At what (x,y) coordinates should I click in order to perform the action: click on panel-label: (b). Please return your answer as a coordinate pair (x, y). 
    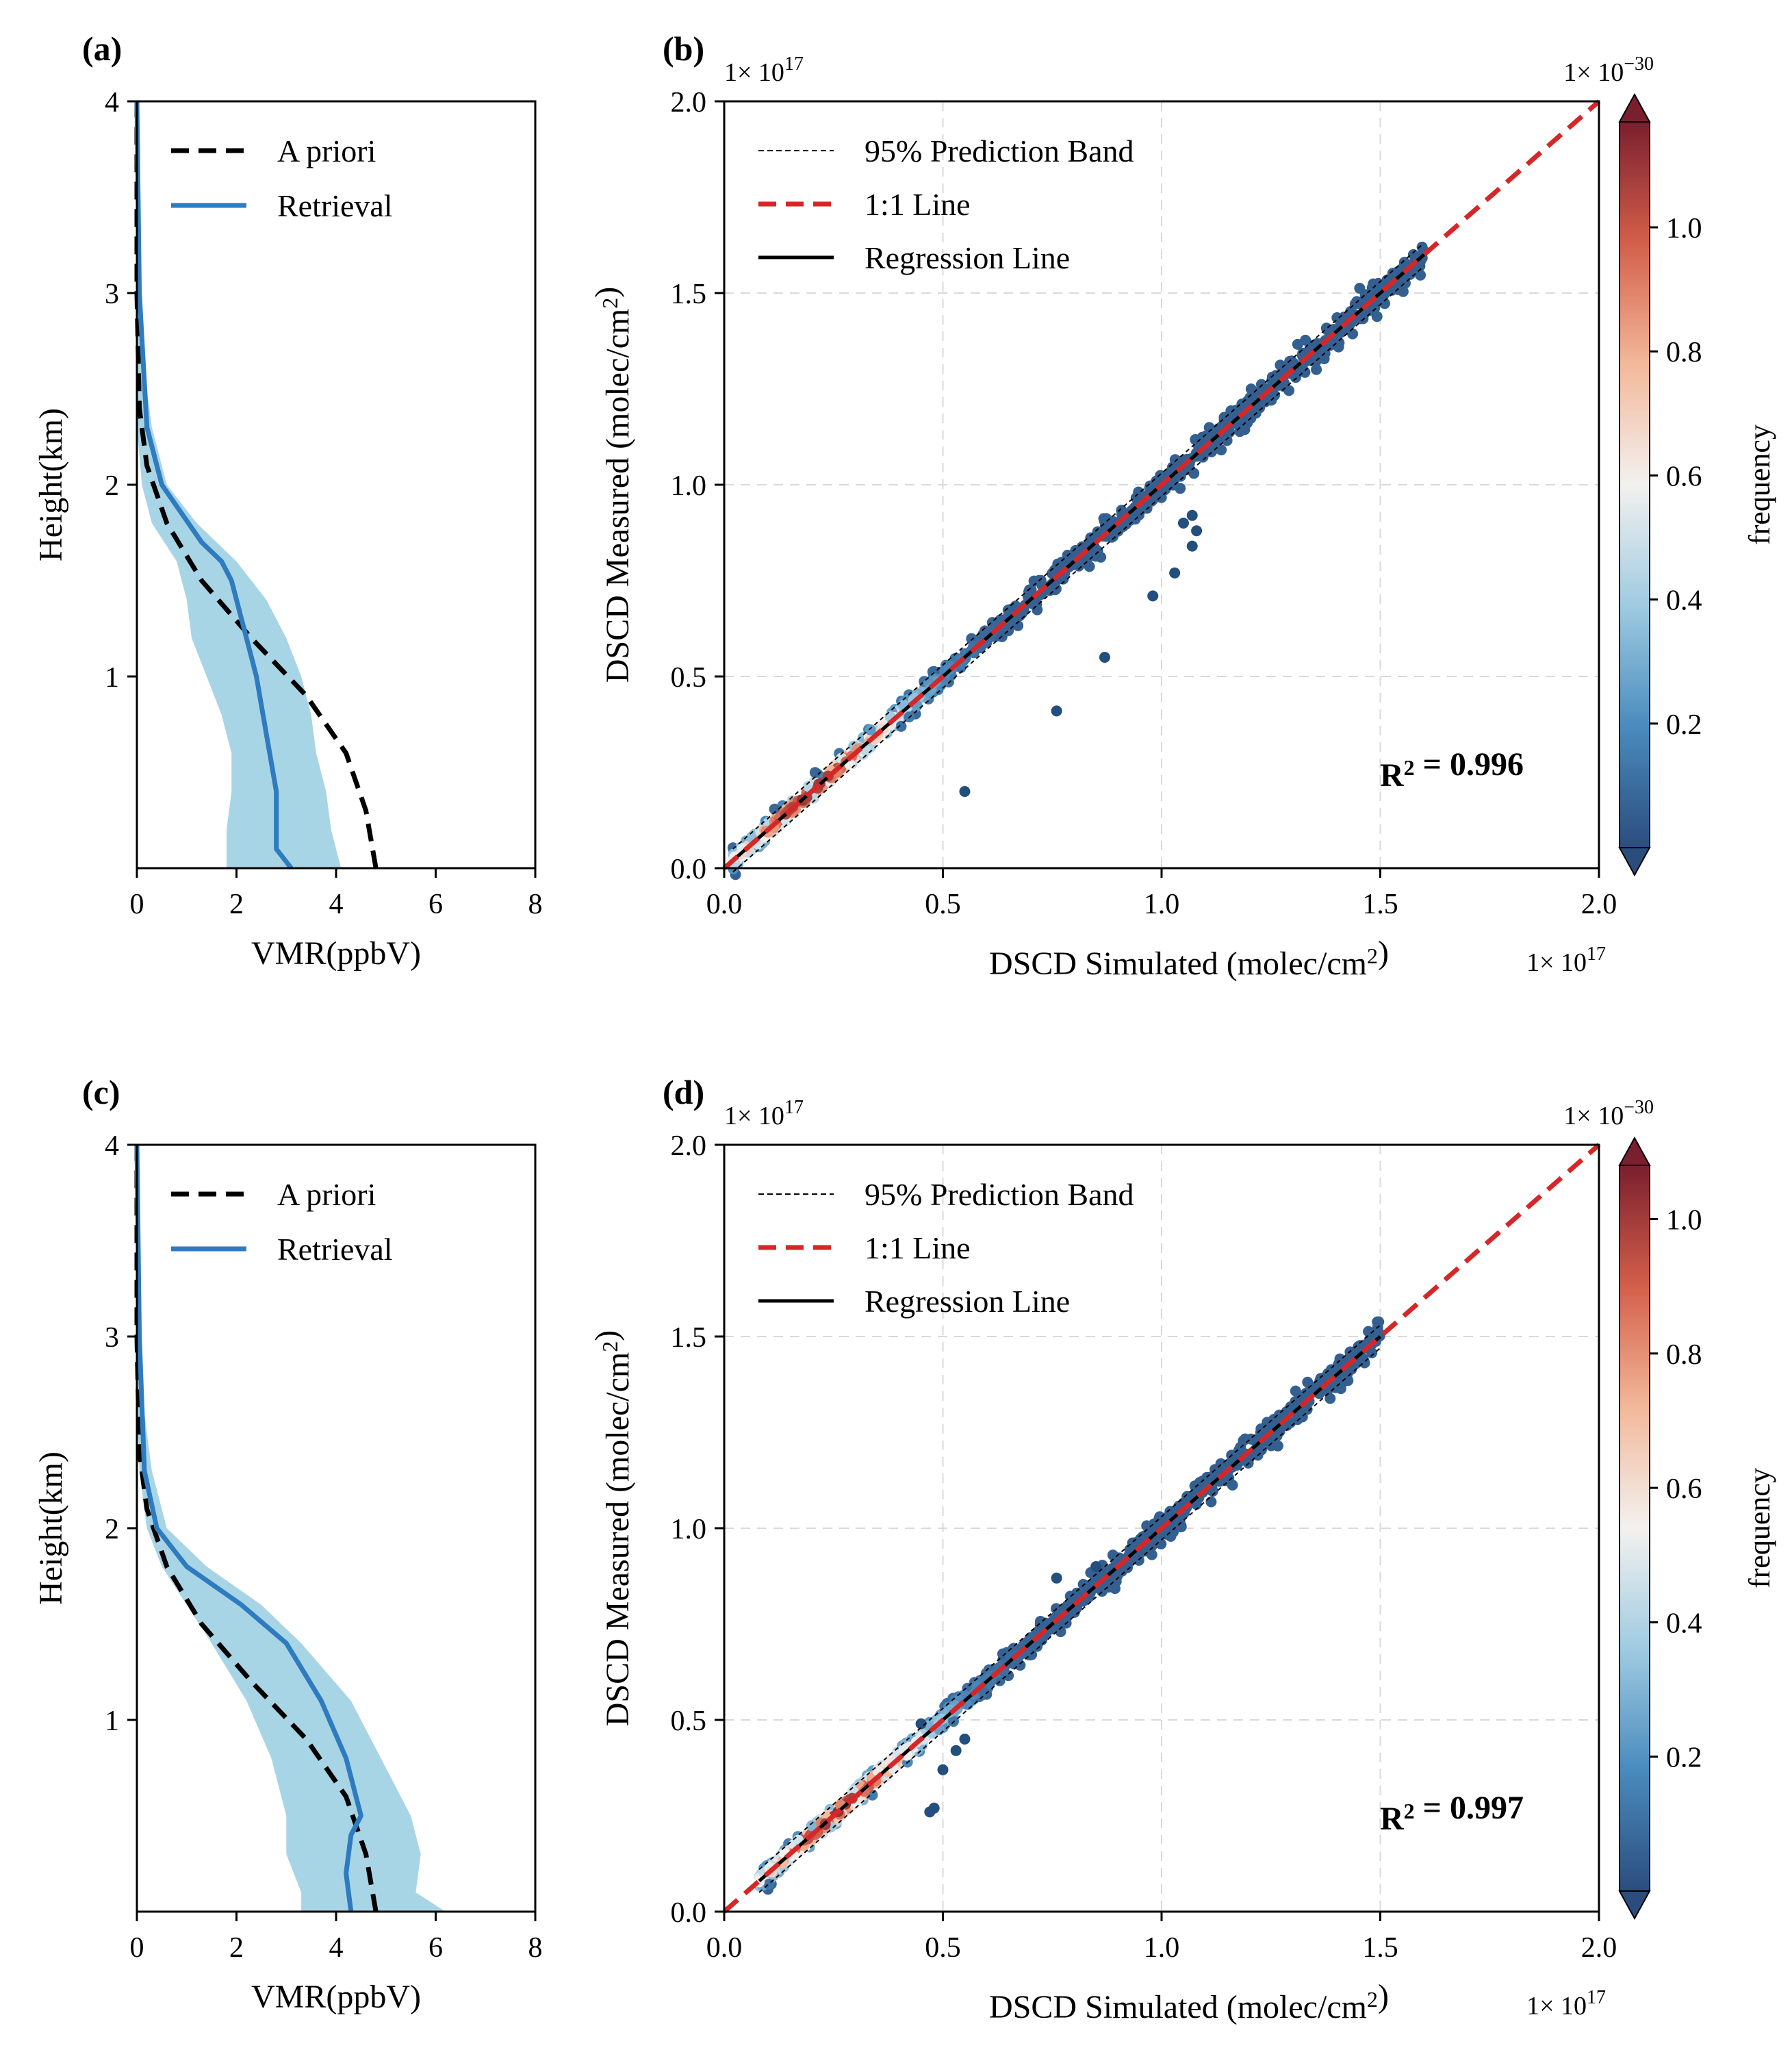
    Looking at the image, I should click on (683, 49).